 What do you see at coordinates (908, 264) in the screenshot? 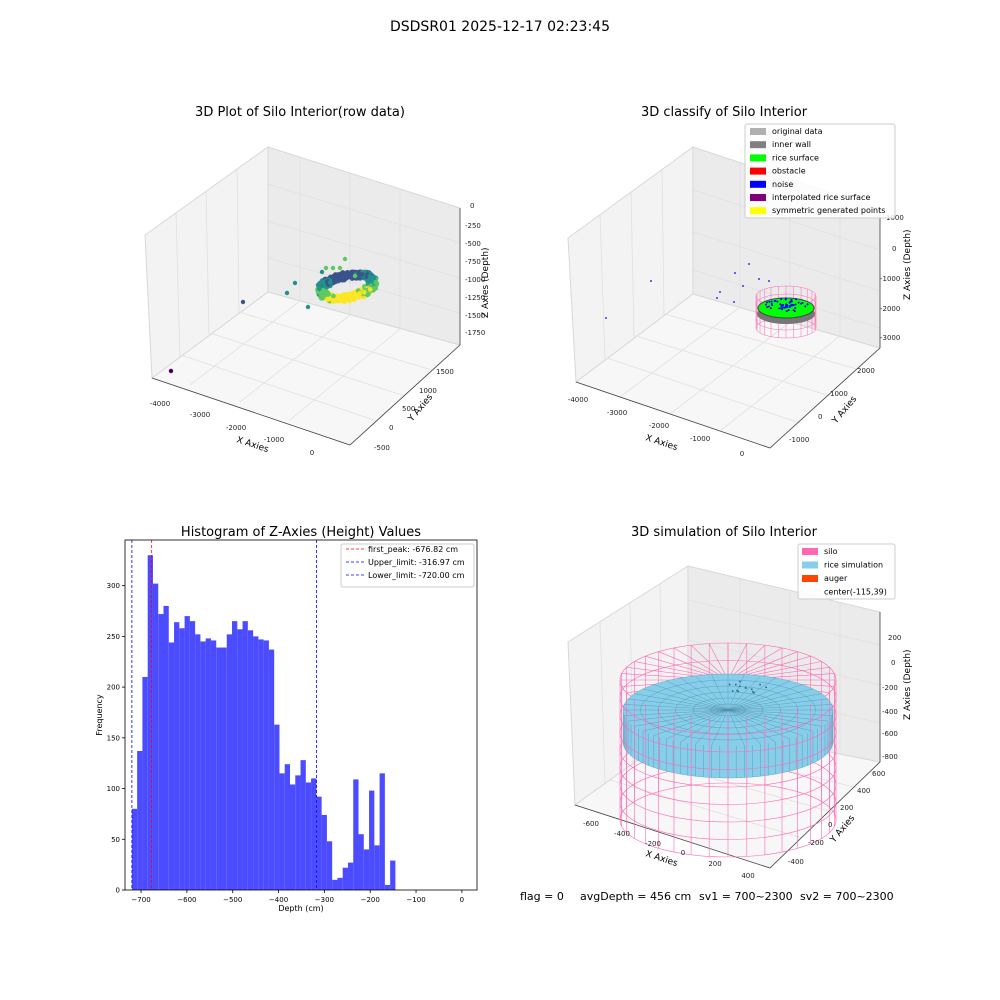
I see `z-axis-label: Z Axies (Depth)` at bounding box center [908, 264].